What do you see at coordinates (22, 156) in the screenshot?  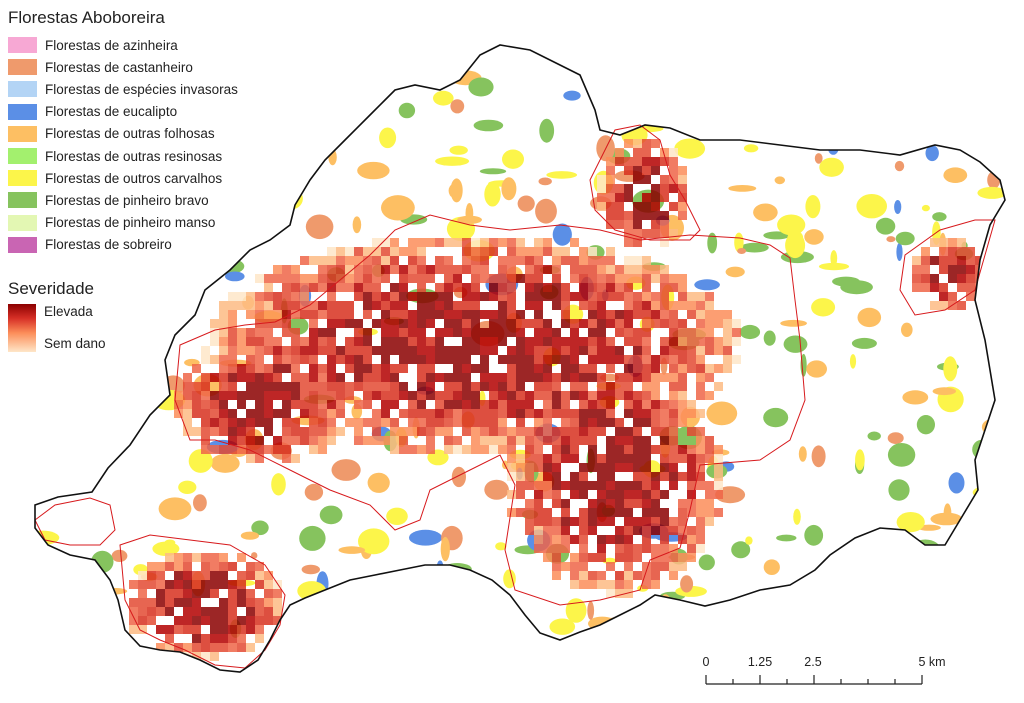 I see `legend-swatch` at bounding box center [22, 156].